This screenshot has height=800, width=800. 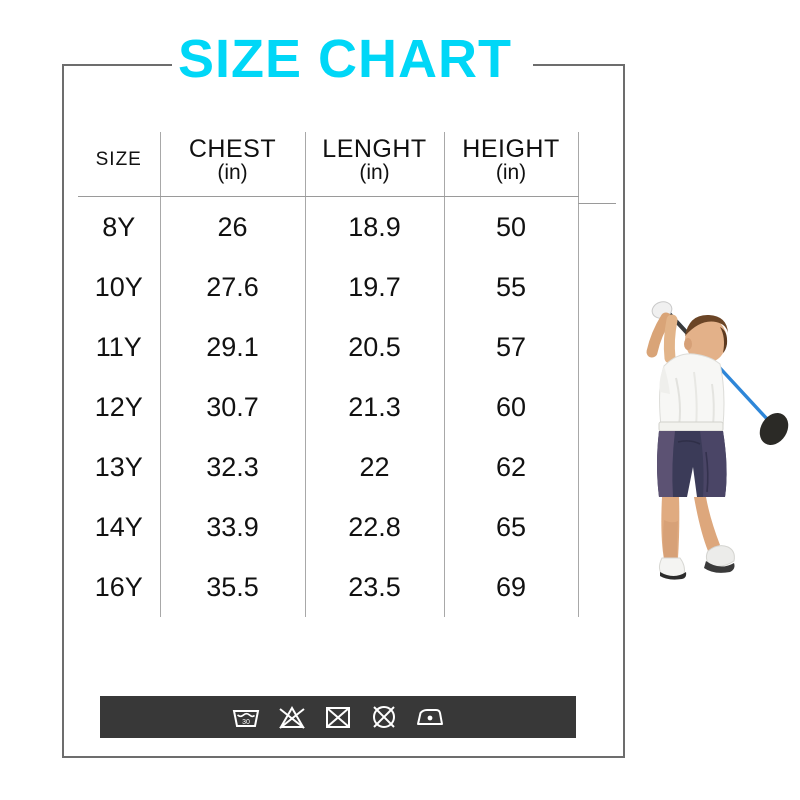 What do you see at coordinates (579, 65) in the screenshot?
I see `frame-top-right-segment` at bounding box center [579, 65].